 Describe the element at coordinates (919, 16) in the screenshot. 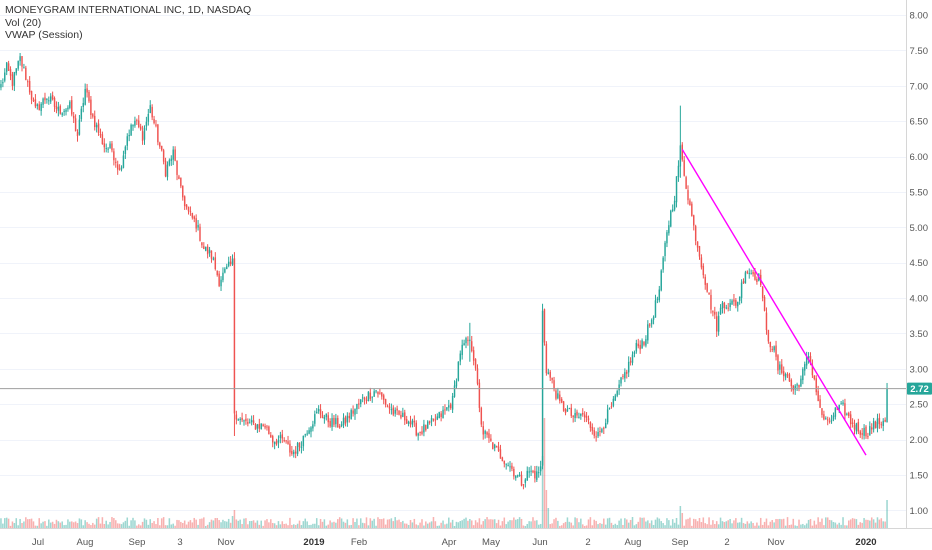

I see `price-axis-label: 8.00` at that location.